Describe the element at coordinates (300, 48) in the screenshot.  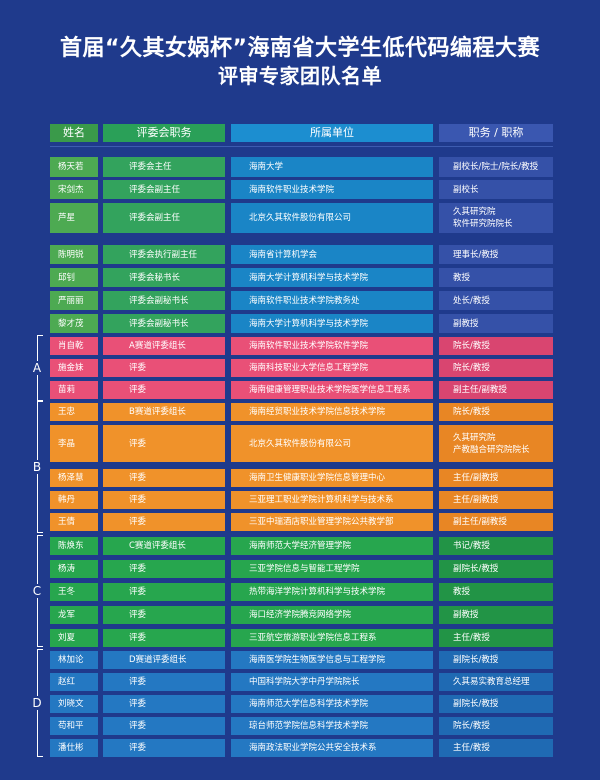
I see `title-line-1: 首届“久其女娲杯”海南省大学生低代码编程大赛` at that location.